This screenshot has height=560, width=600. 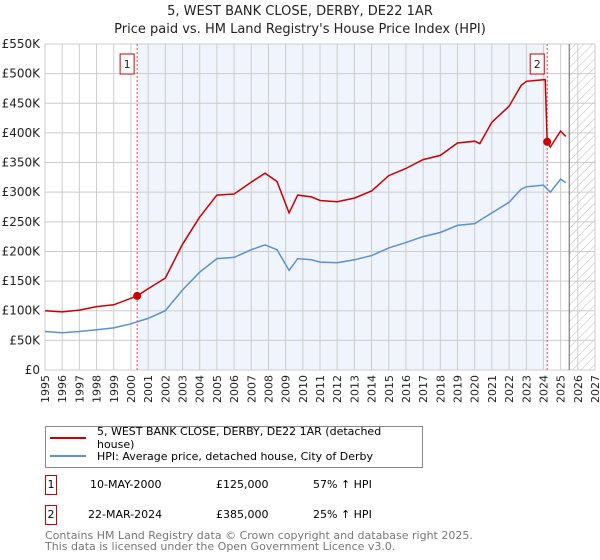 What do you see at coordinates (32, 370) in the screenshot?
I see `y-tick-label: £0` at bounding box center [32, 370].